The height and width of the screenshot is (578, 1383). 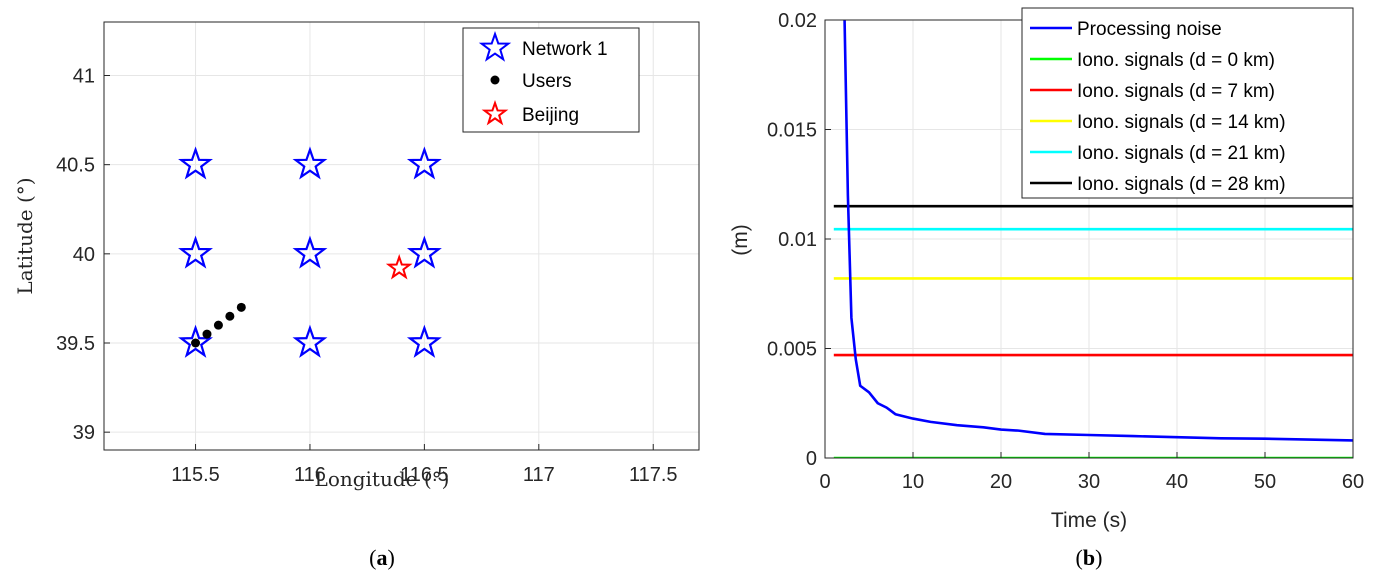 I want to click on panel-b-xtick-label: 30, so click(x=1089, y=482).